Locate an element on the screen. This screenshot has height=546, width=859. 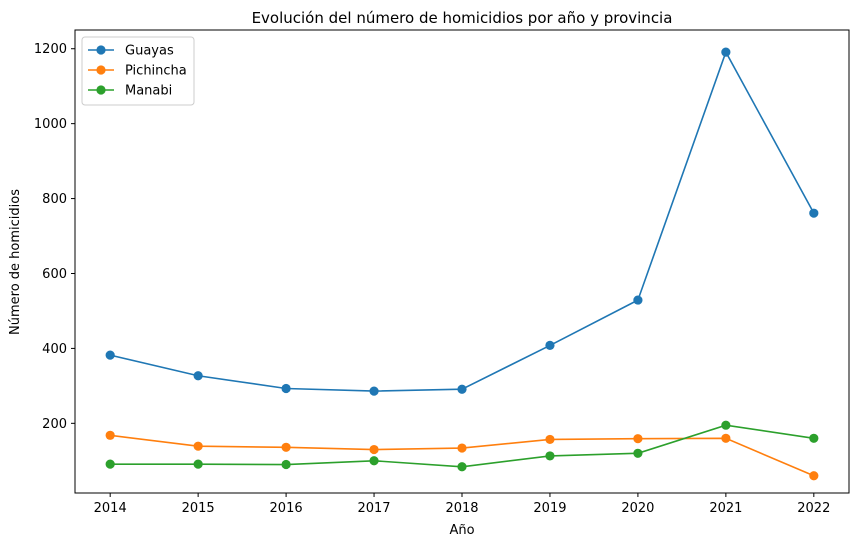
legend-label: Manabi is located at coordinates (148, 91).